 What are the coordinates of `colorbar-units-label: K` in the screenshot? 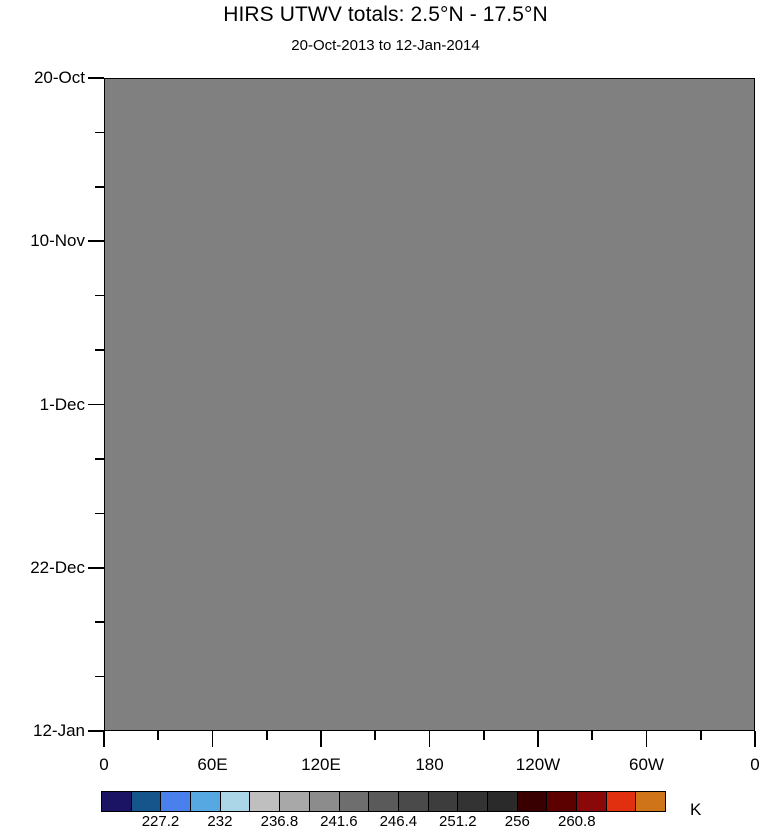 It's located at (696, 809).